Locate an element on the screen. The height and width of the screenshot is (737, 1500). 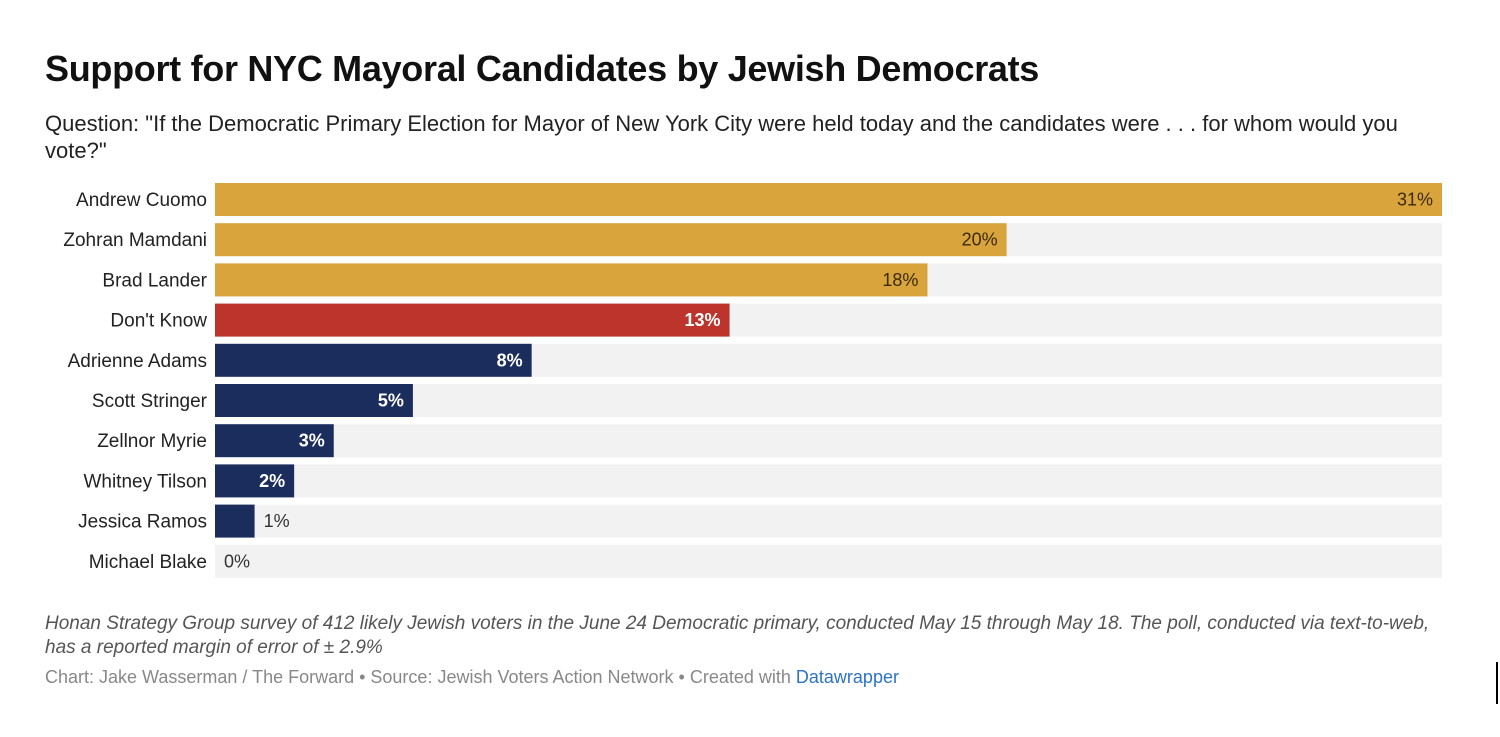
category-label: Don't Know is located at coordinates (158, 321).